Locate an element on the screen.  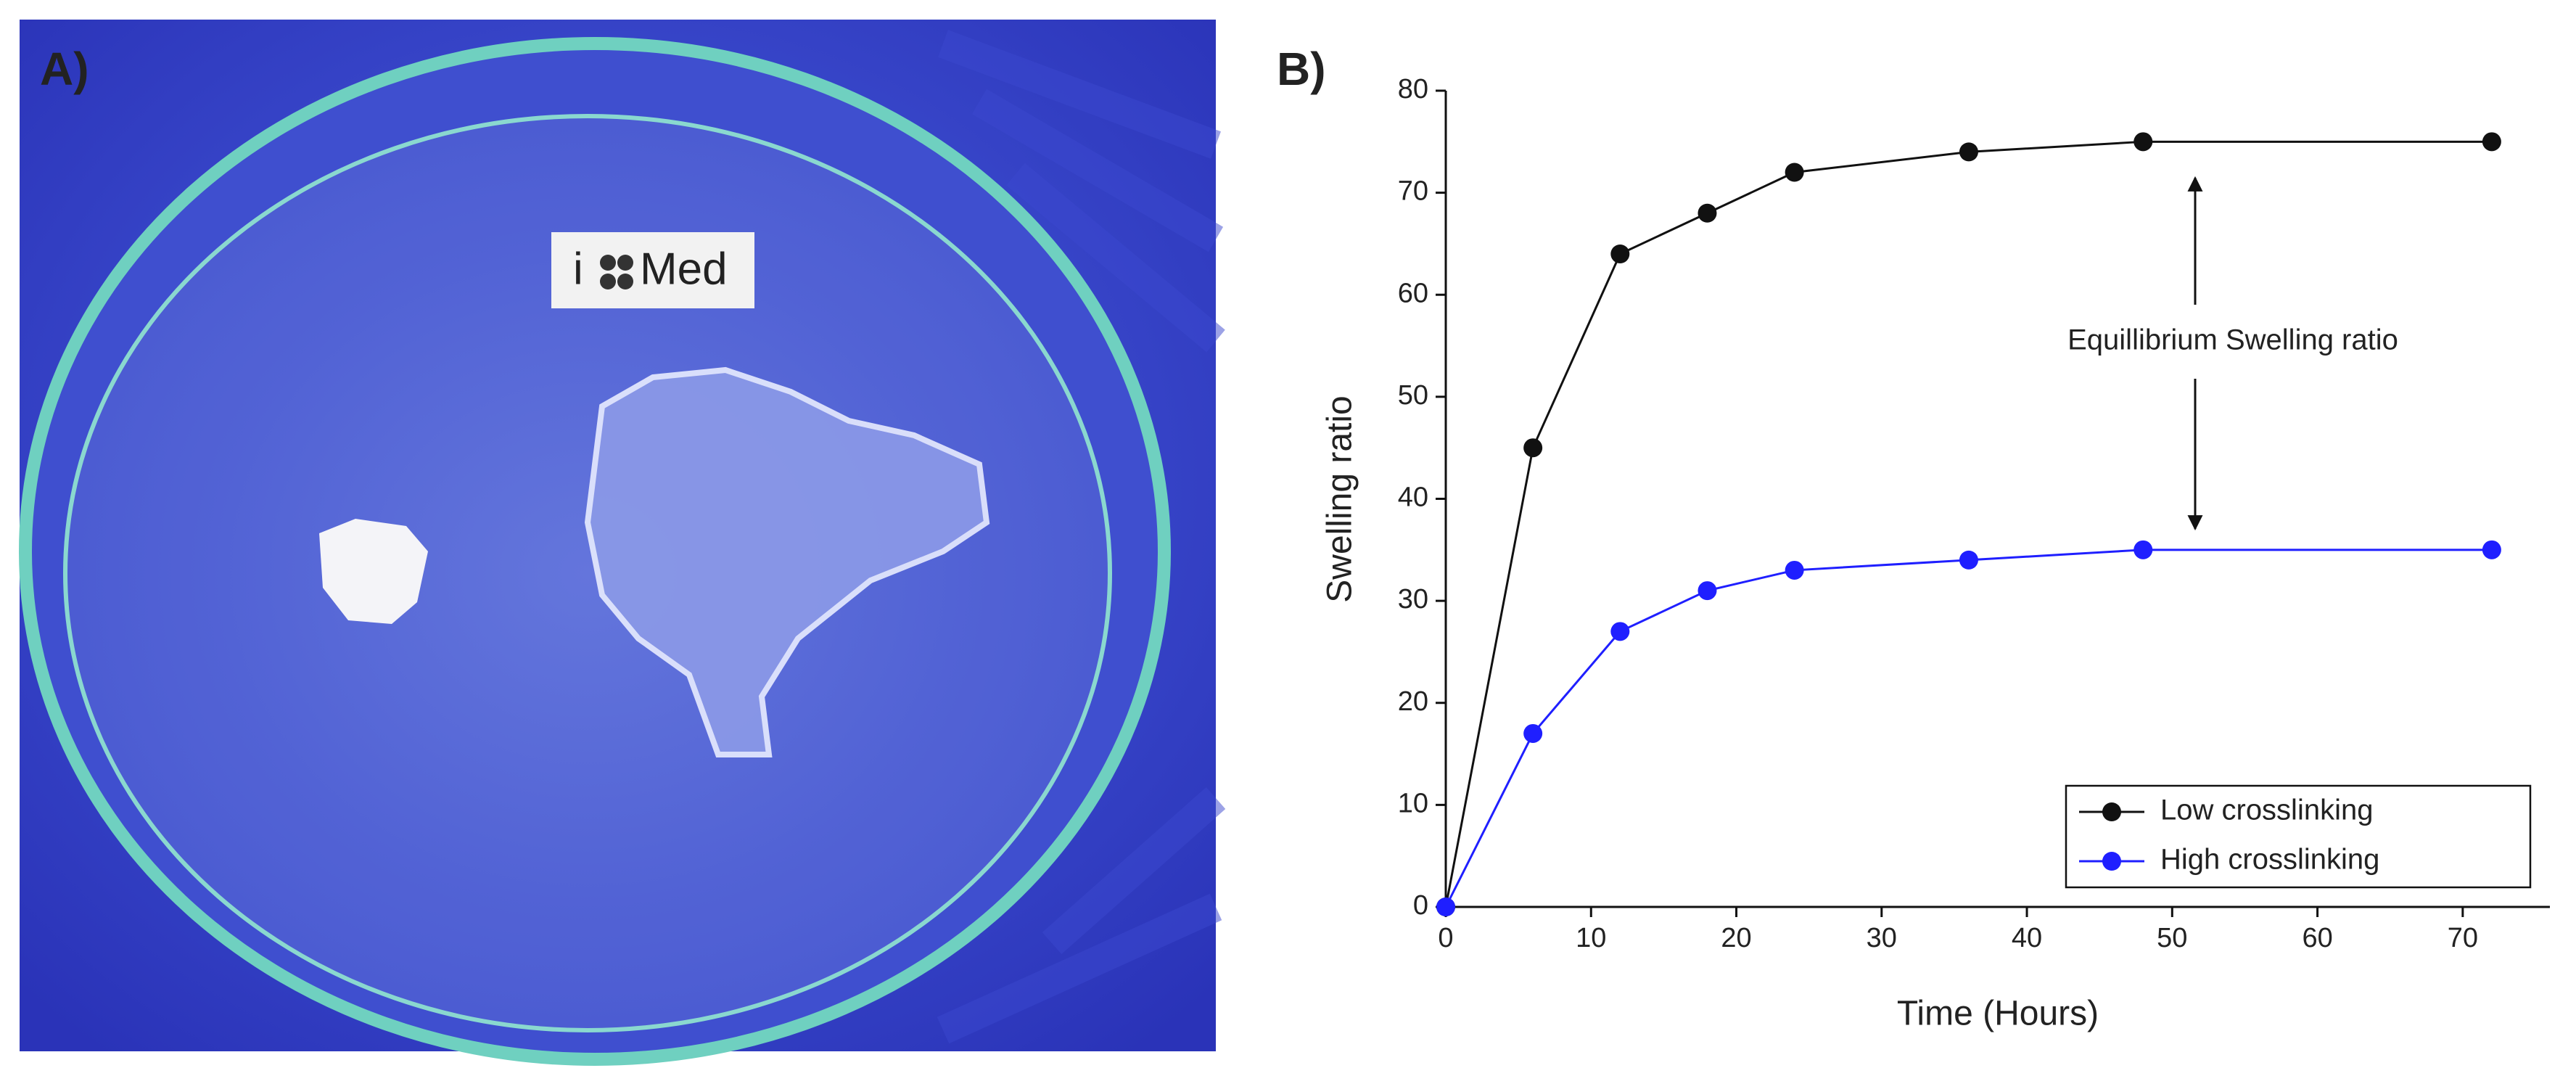
y-tick-label: 10 is located at coordinates (1413, 803).